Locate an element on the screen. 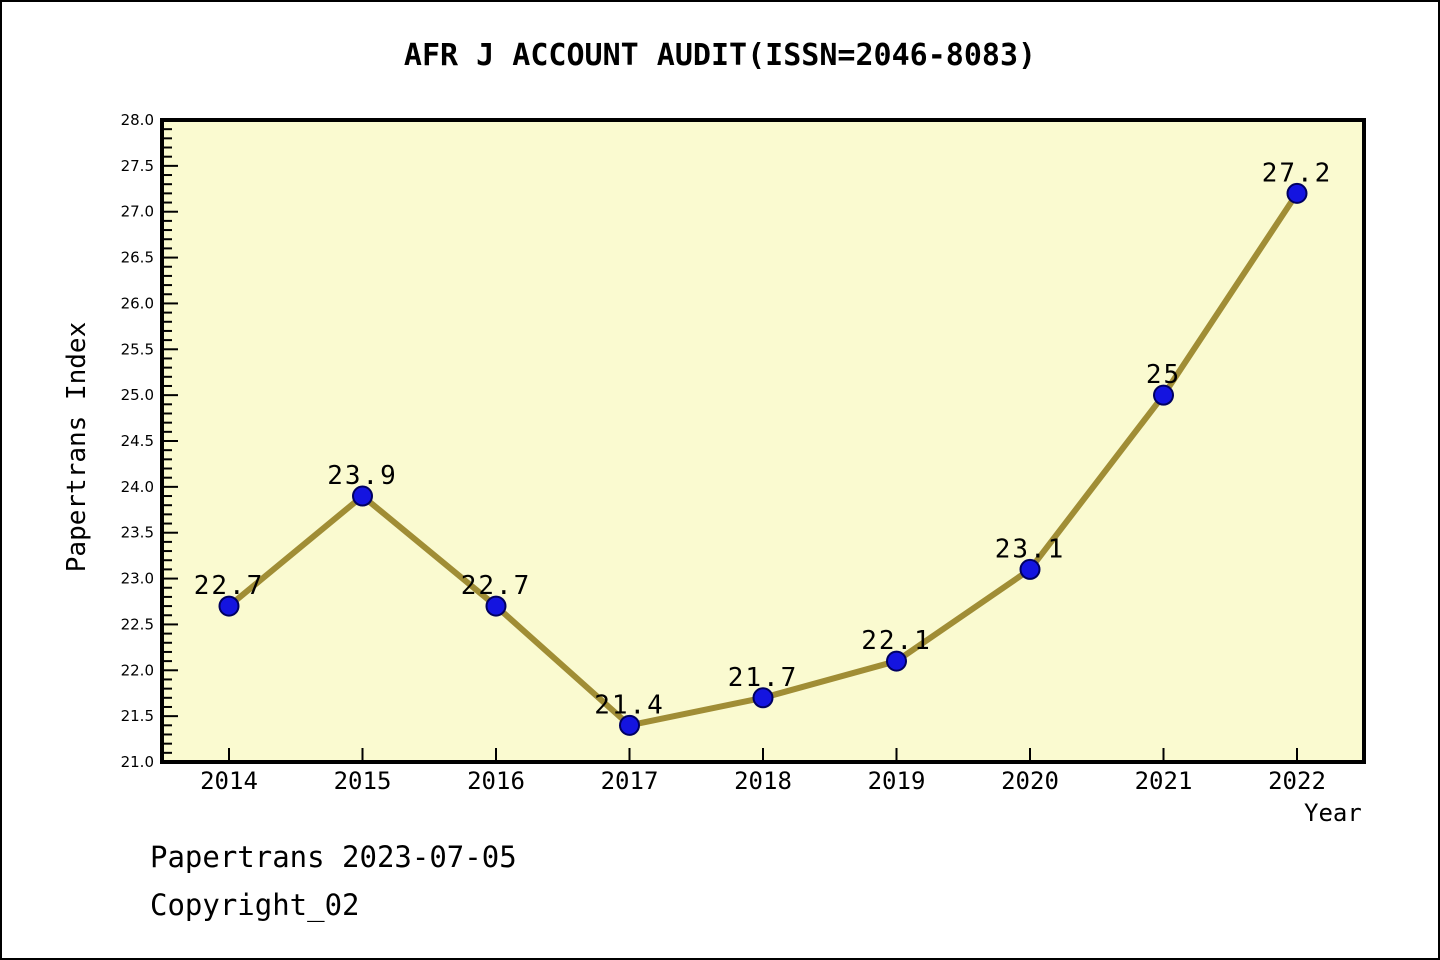  data-point-label: 23.1 is located at coordinates (1030, 549).